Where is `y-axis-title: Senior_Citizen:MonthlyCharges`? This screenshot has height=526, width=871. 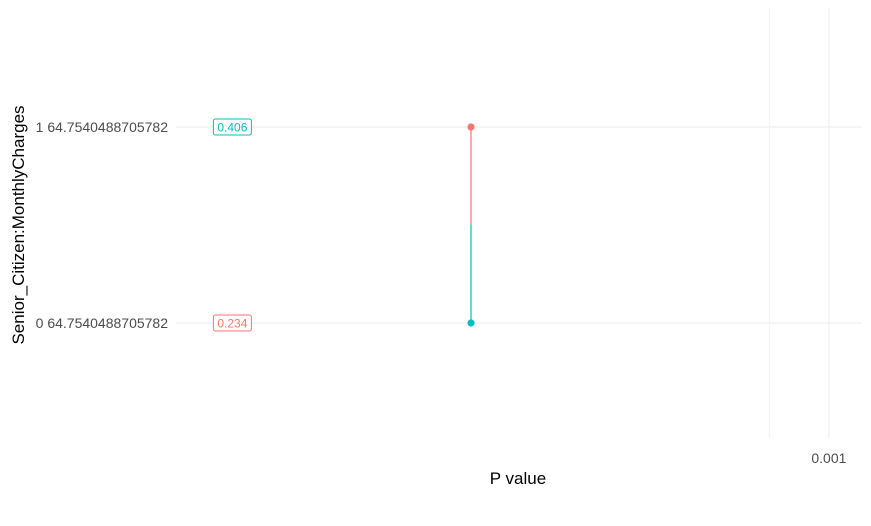
y-axis-title: Senior_Citizen:MonthlyCharges is located at coordinates (18, 224).